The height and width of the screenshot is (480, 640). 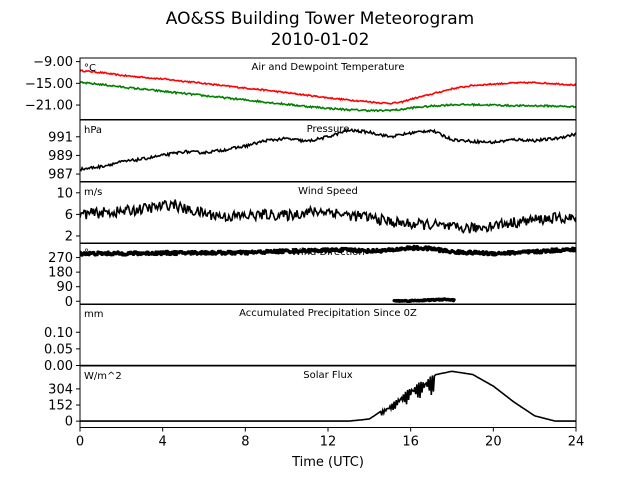 What do you see at coordinates (86, 253) in the screenshot?
I see `panel-4-unit: °` at bounding box center [86, 253].